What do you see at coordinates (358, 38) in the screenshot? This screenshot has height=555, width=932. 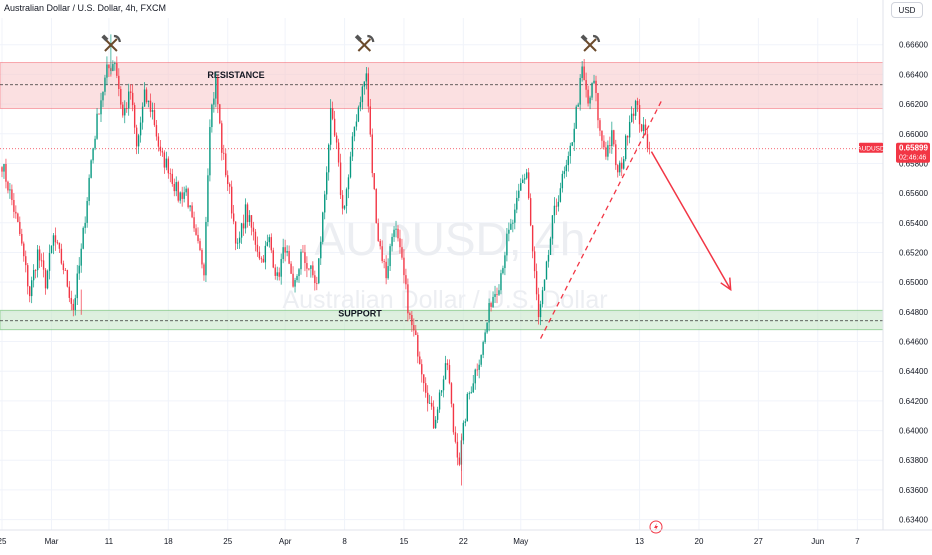 I see `hammer-head` at bounding box center [358, 38].